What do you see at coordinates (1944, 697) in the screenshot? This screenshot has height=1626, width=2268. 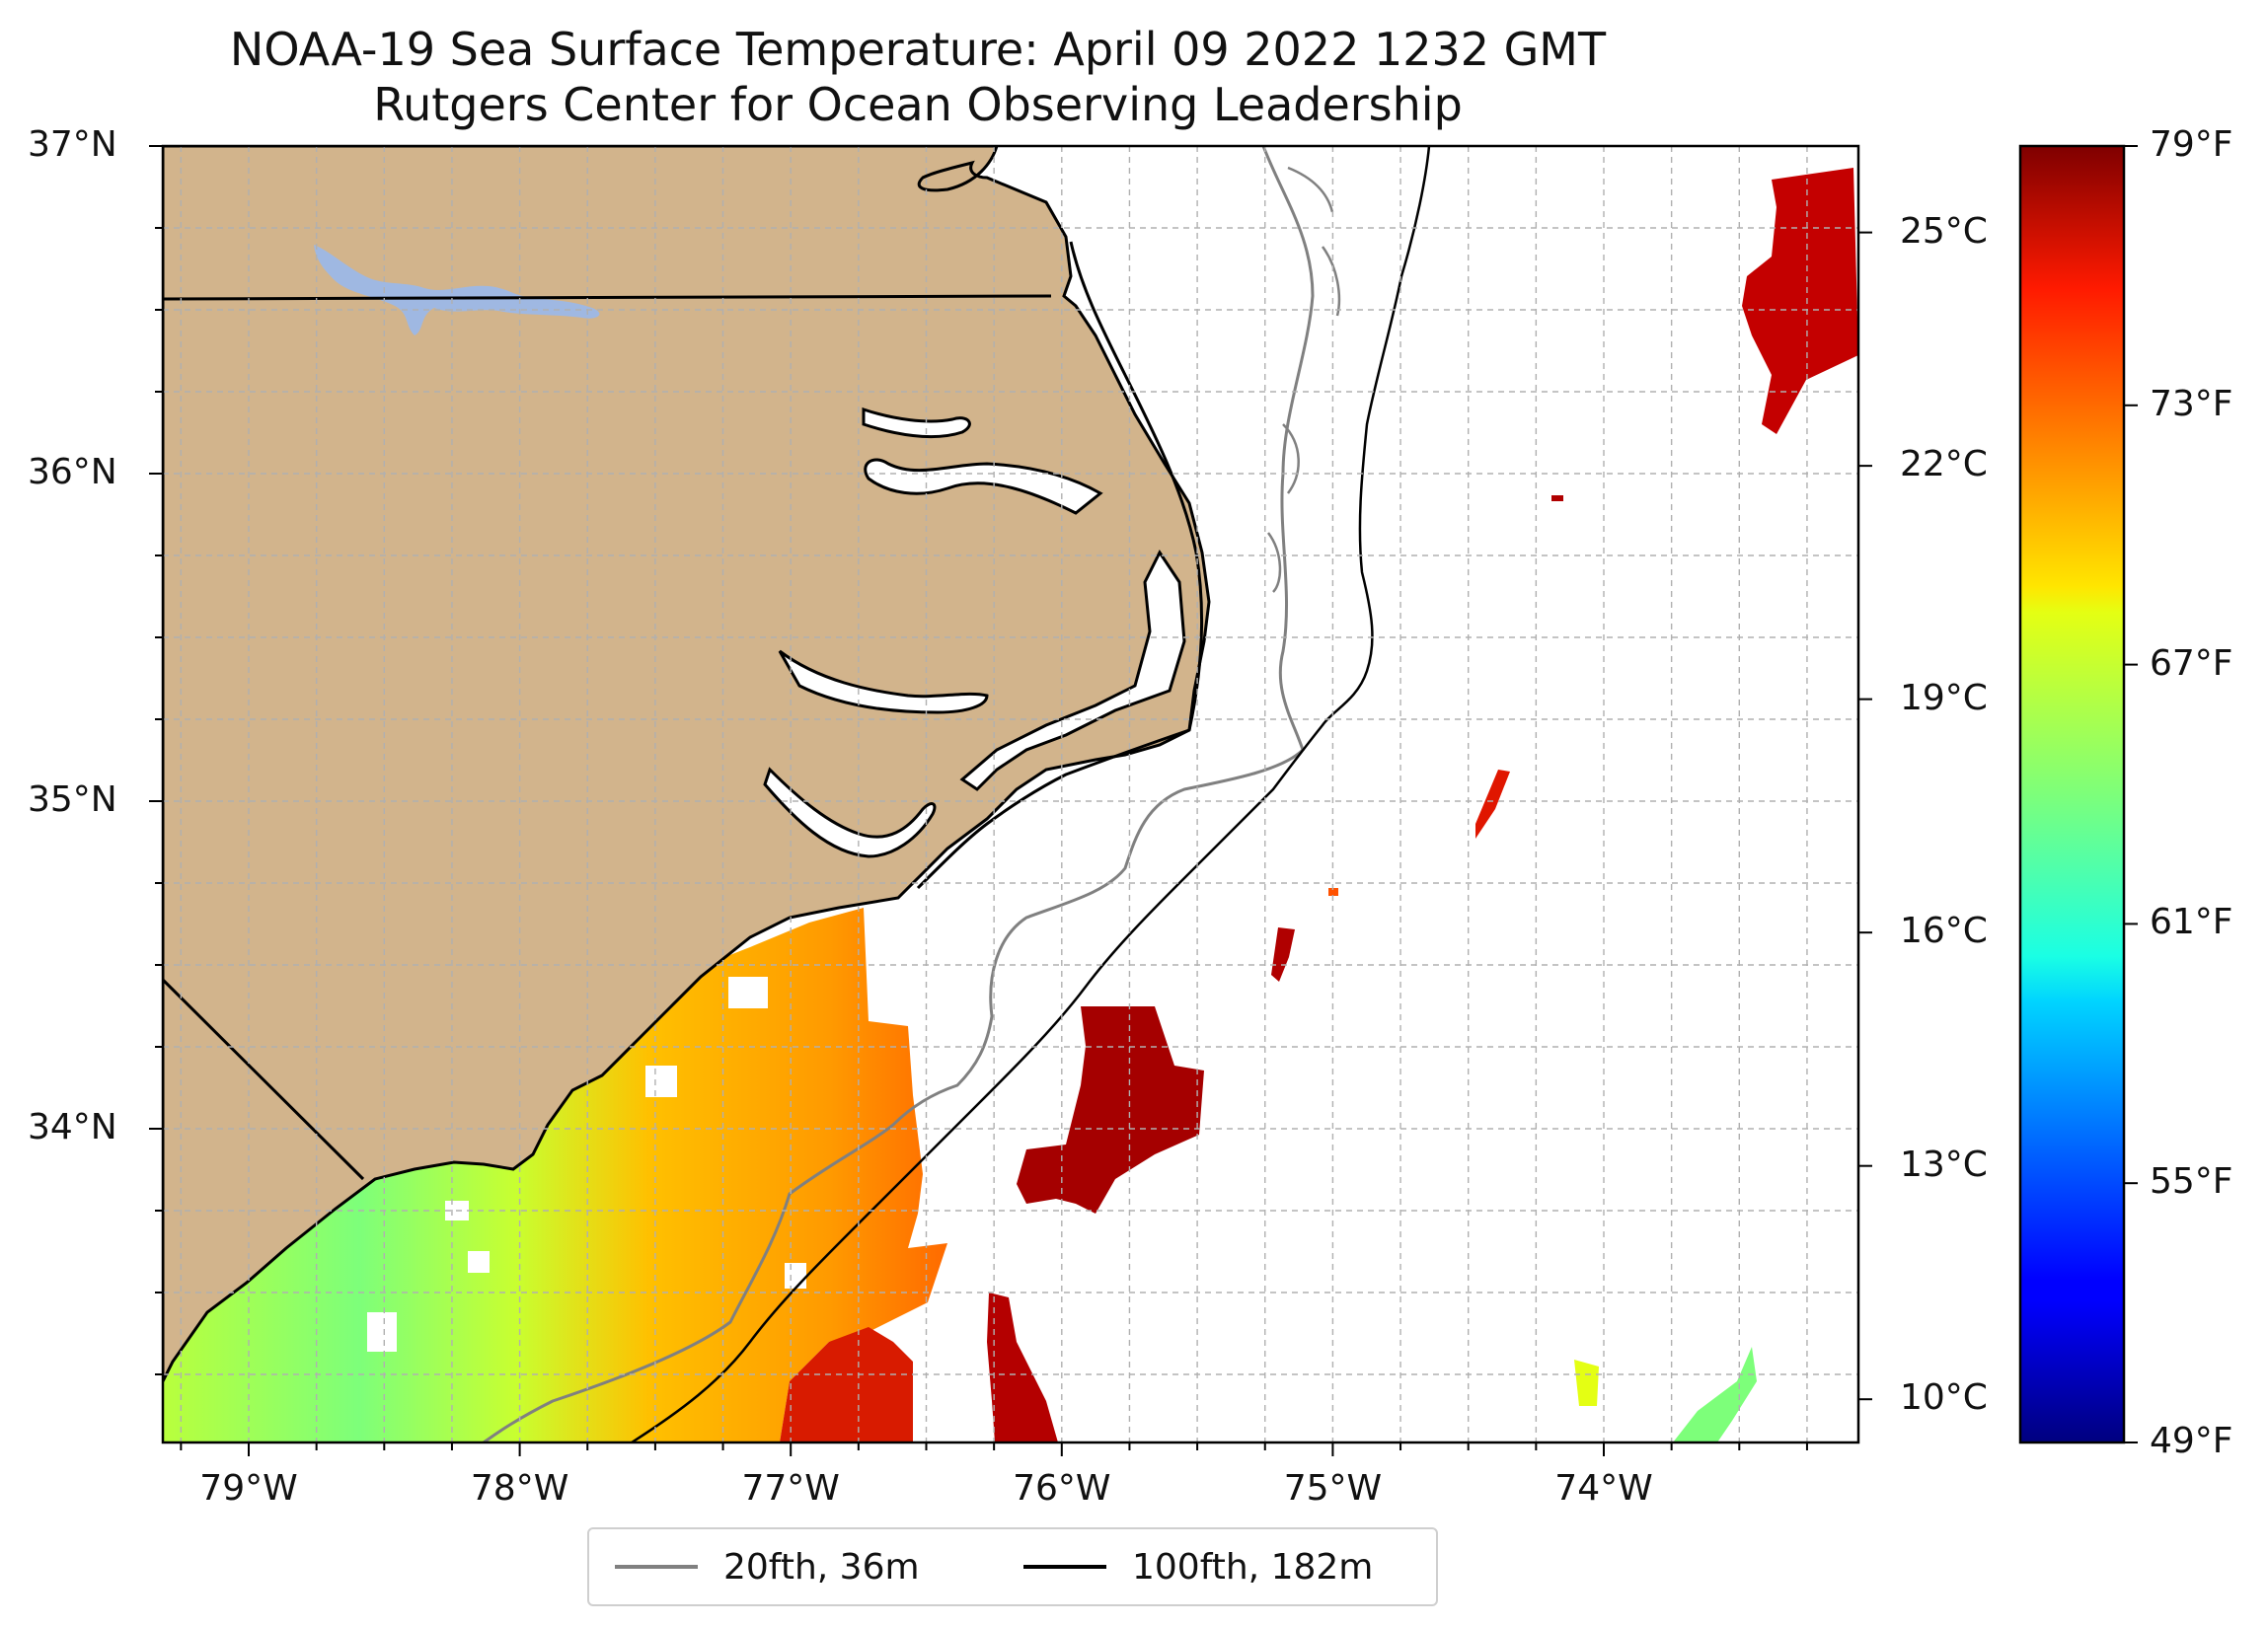 I see `celsius-label: 19°C` at bounding box center [1944, 697].